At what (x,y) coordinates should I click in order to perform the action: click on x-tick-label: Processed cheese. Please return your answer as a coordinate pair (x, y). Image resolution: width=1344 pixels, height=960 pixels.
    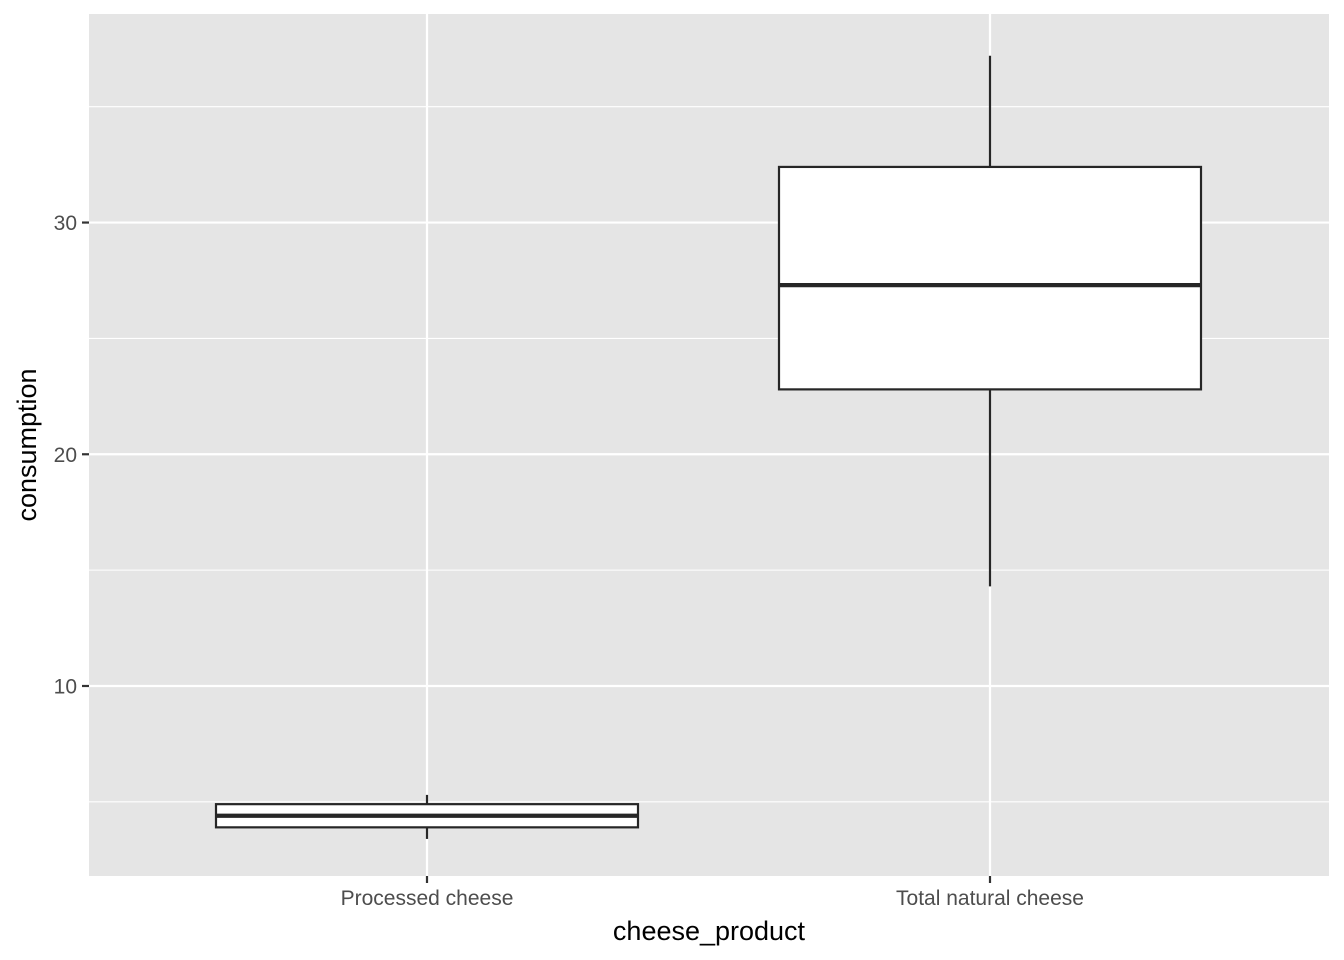
    Looking at the image, I should click on (427, 898).